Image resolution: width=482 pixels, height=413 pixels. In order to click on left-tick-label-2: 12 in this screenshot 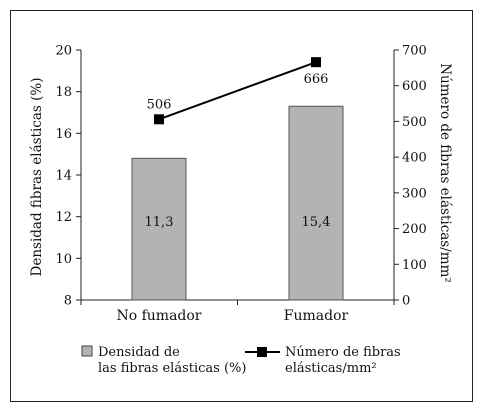, I will do `click(63, 217)`.